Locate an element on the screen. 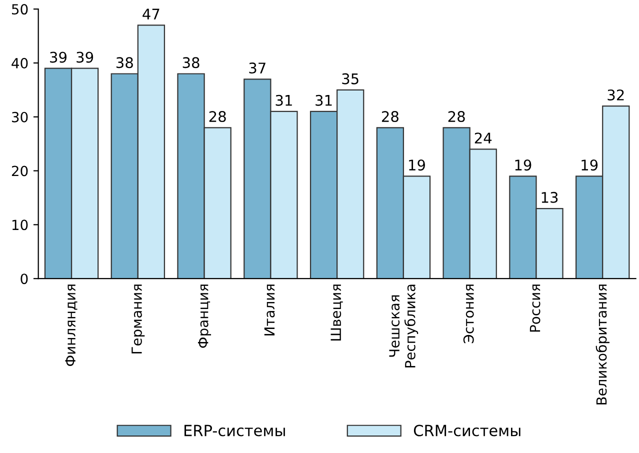 The height and width of the screenshot is (453, 639). data-label: 24 is located at coordinates (483, 138).